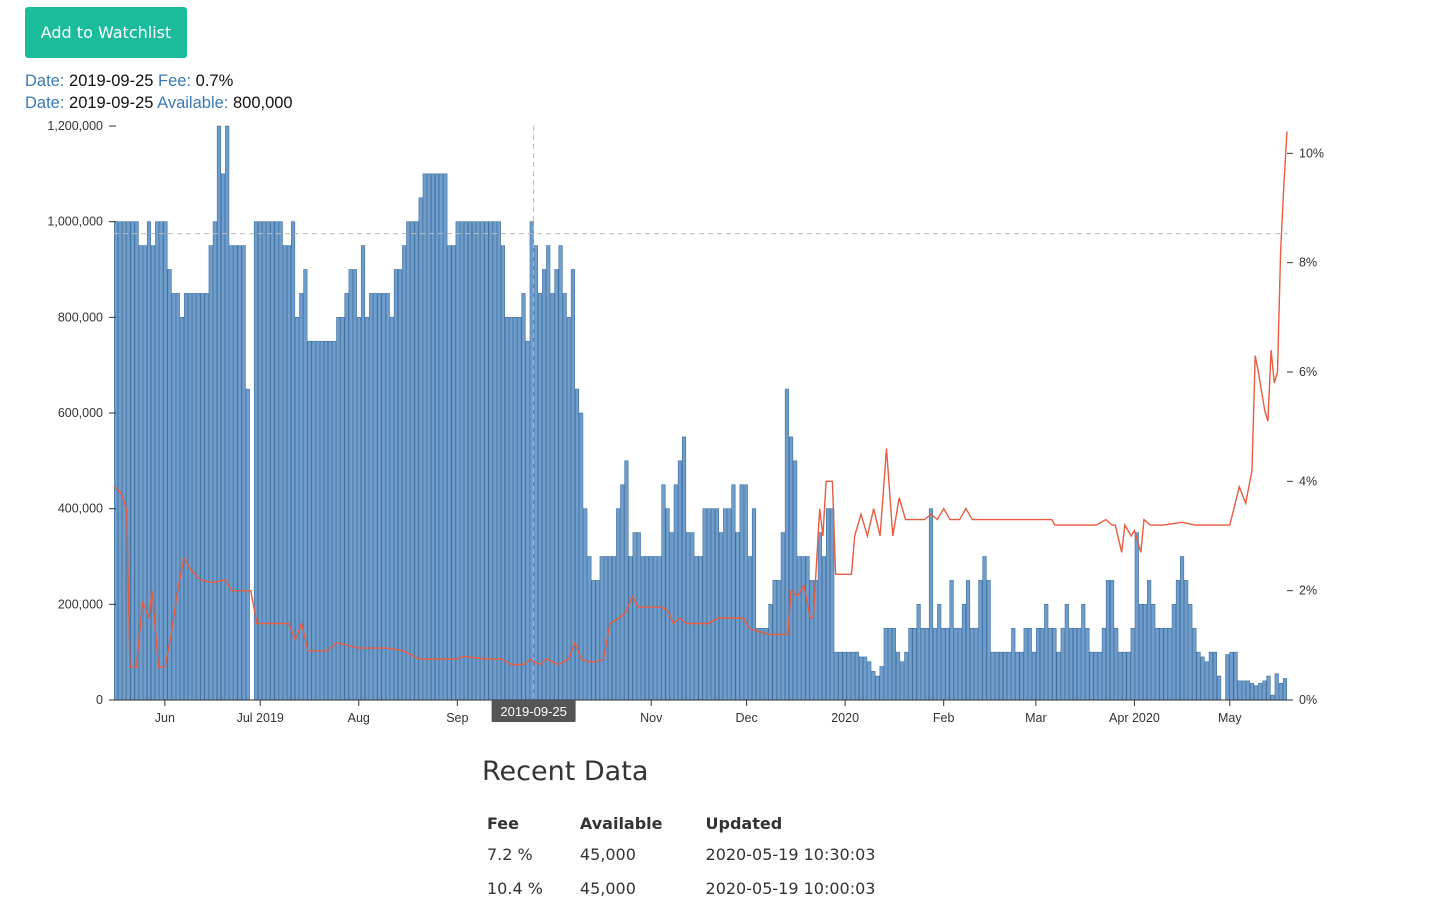 The image size is (1455, 905). Describe the element at coordinates (1308, 263) in the screenshot. I see `right-tick-label: 8%` at that location.